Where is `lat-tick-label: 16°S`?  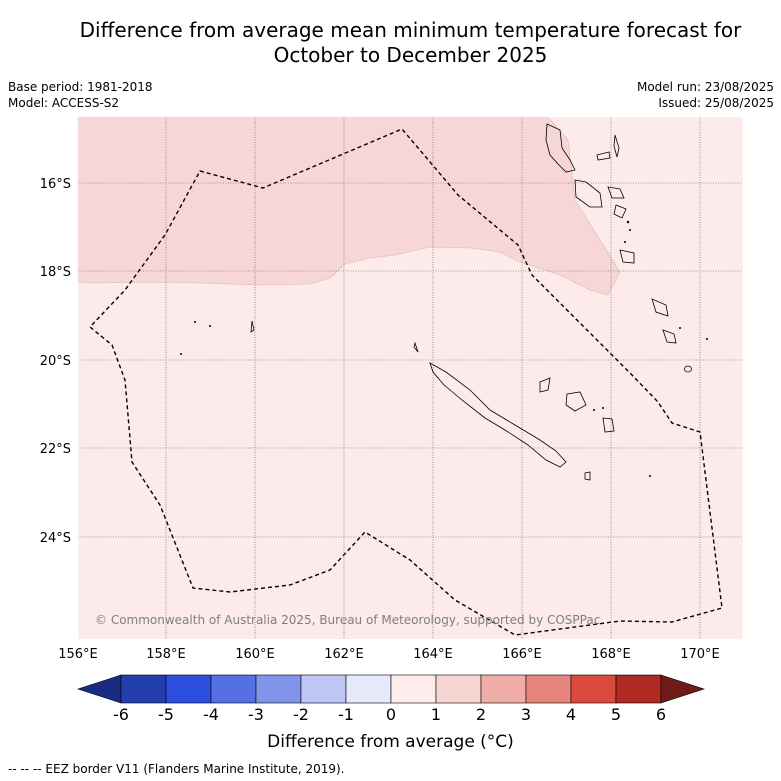
lat-tick-label: 16°S is located at coordinates (55, 184).